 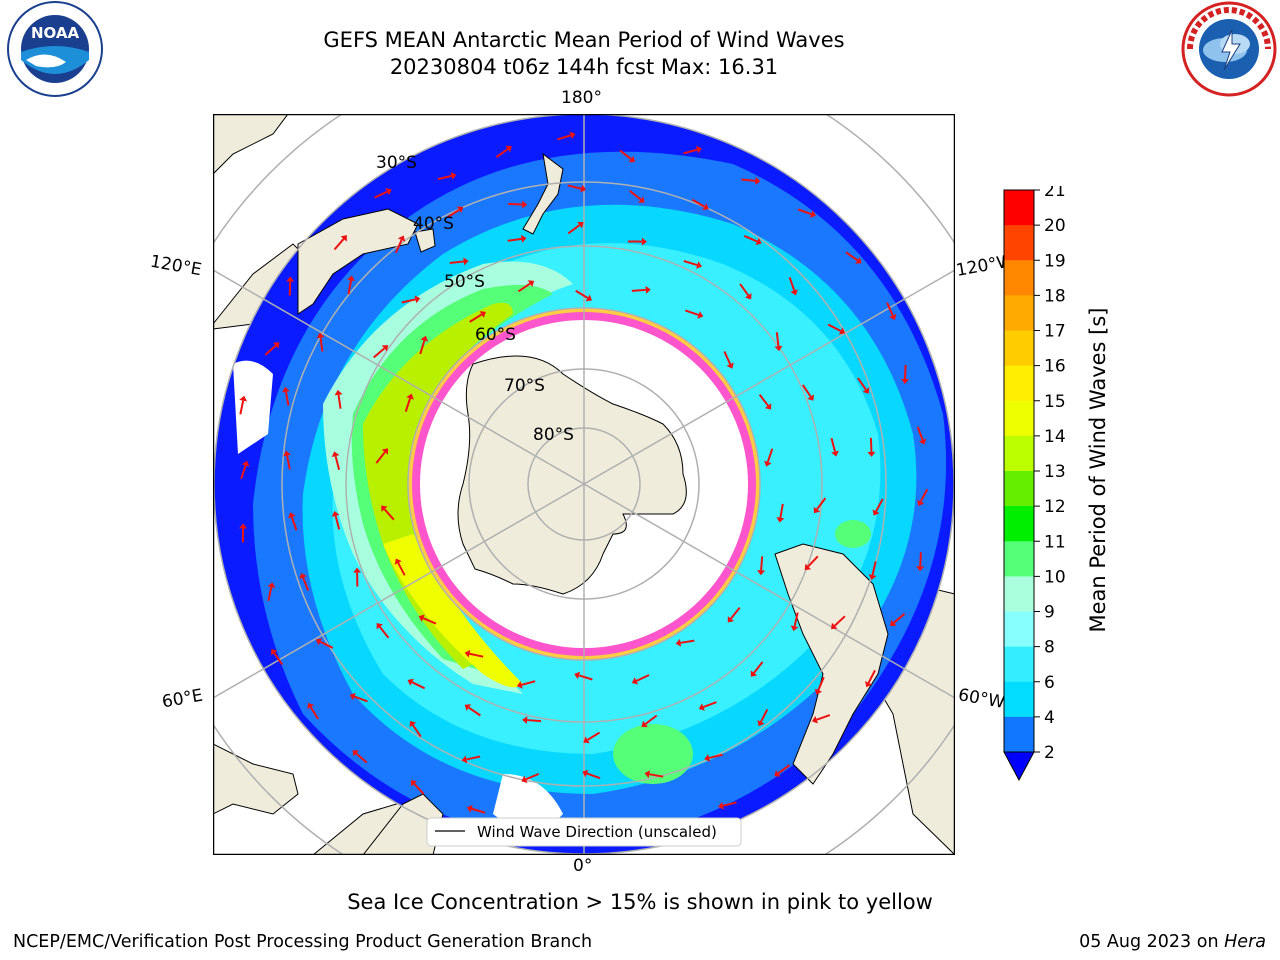 What do you see at coordinates (543, 193) in the screenshot?
I see `new-zealand` at bounding box center [543, 193].